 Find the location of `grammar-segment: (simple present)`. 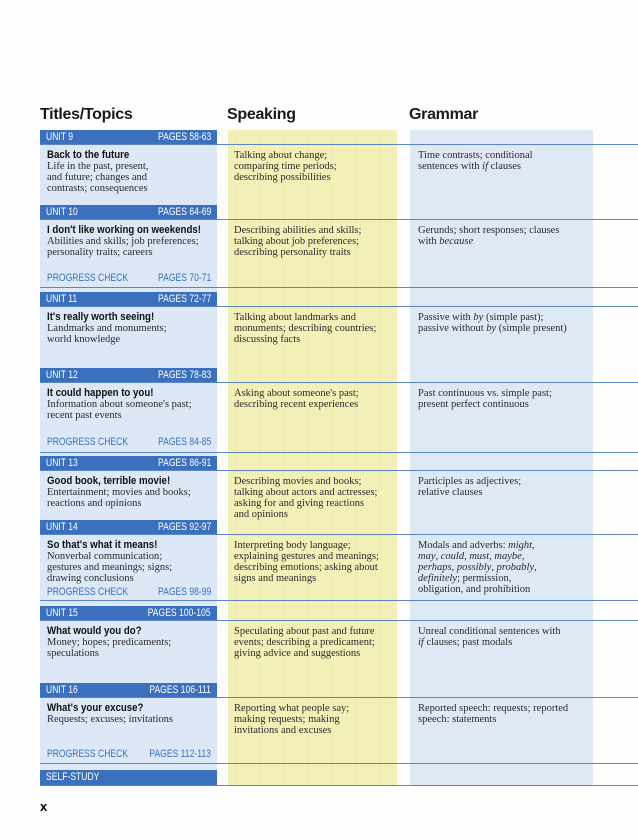

grammar-segment: (simple present) is located at coordinates (531, 328).